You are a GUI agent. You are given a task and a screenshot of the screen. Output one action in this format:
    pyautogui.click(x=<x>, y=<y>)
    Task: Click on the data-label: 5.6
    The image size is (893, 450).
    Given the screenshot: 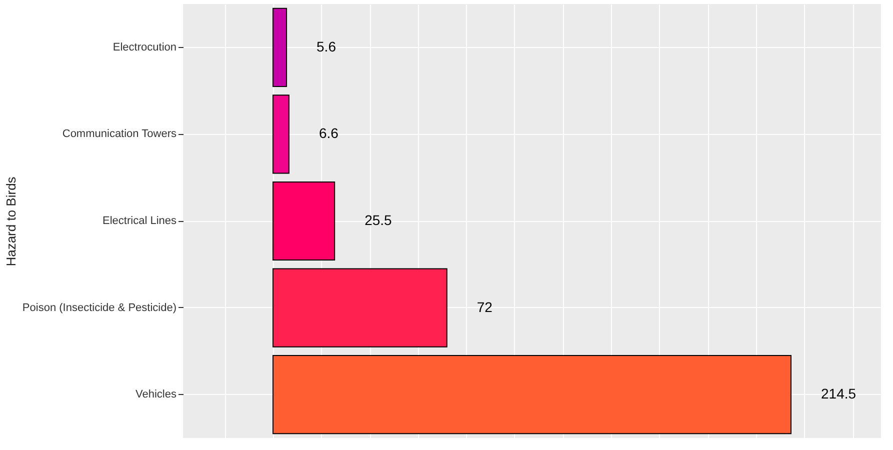 What is the action you would take?
    pyautogui.click(x=326, y=46)
    